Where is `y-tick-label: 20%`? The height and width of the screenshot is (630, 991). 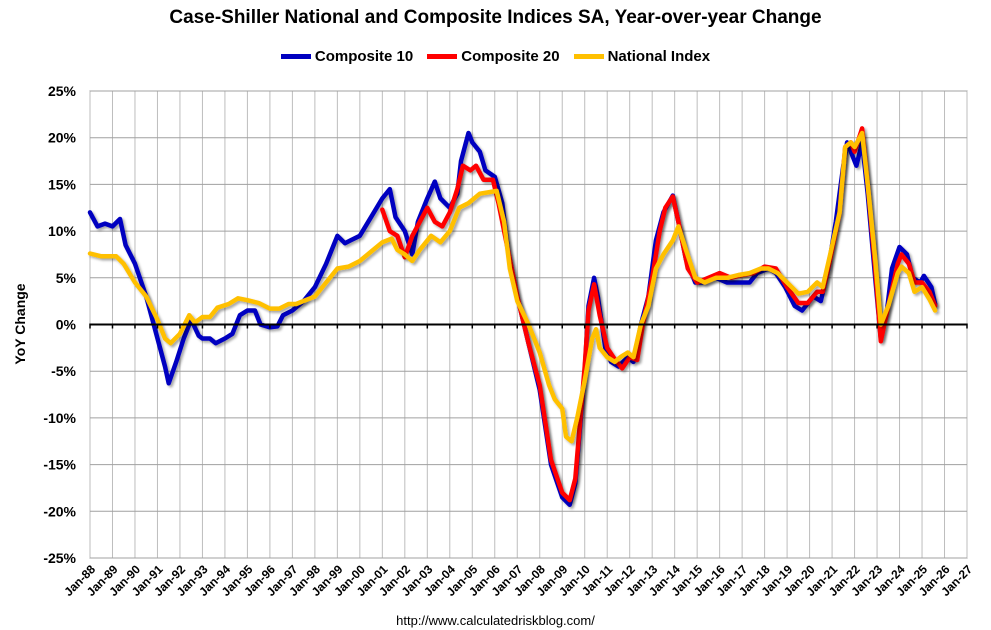
y-tick-label: 20% is located at coordinates (62, 138).